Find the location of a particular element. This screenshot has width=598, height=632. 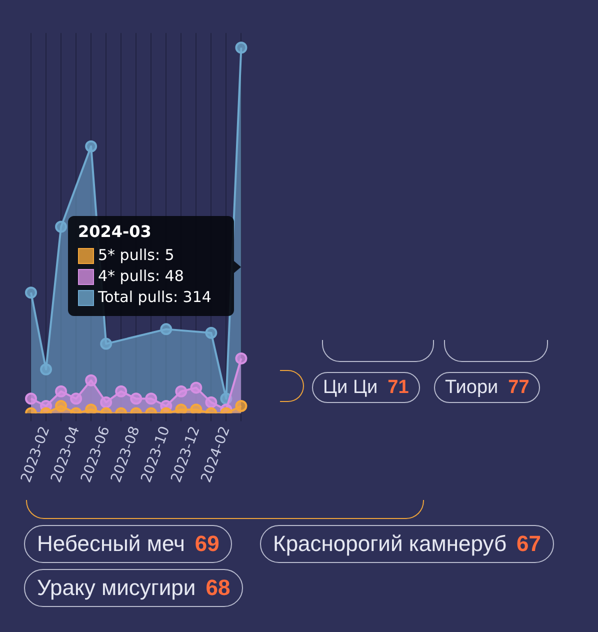

text: 4* pulls: 48 is located at coordinates (141, 276).